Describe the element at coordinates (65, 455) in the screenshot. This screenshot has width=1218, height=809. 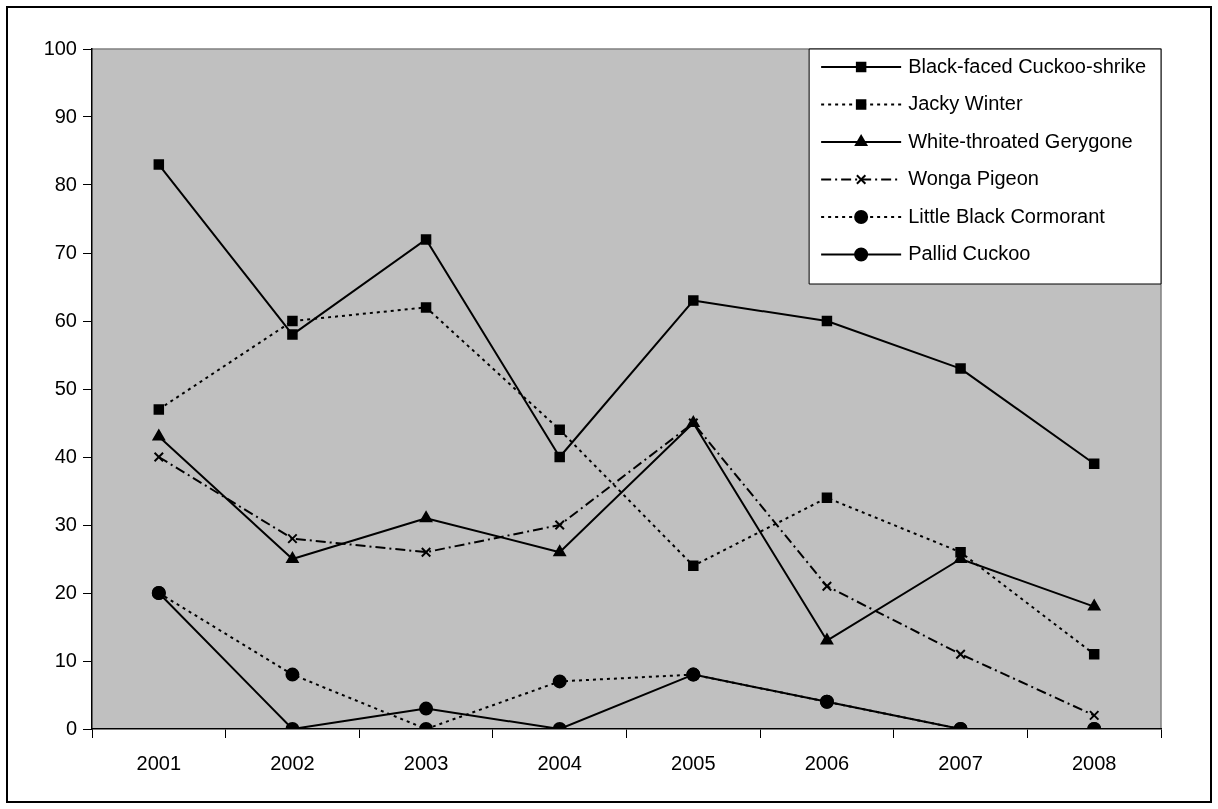
I see `y-tick-label: 40` at that location.